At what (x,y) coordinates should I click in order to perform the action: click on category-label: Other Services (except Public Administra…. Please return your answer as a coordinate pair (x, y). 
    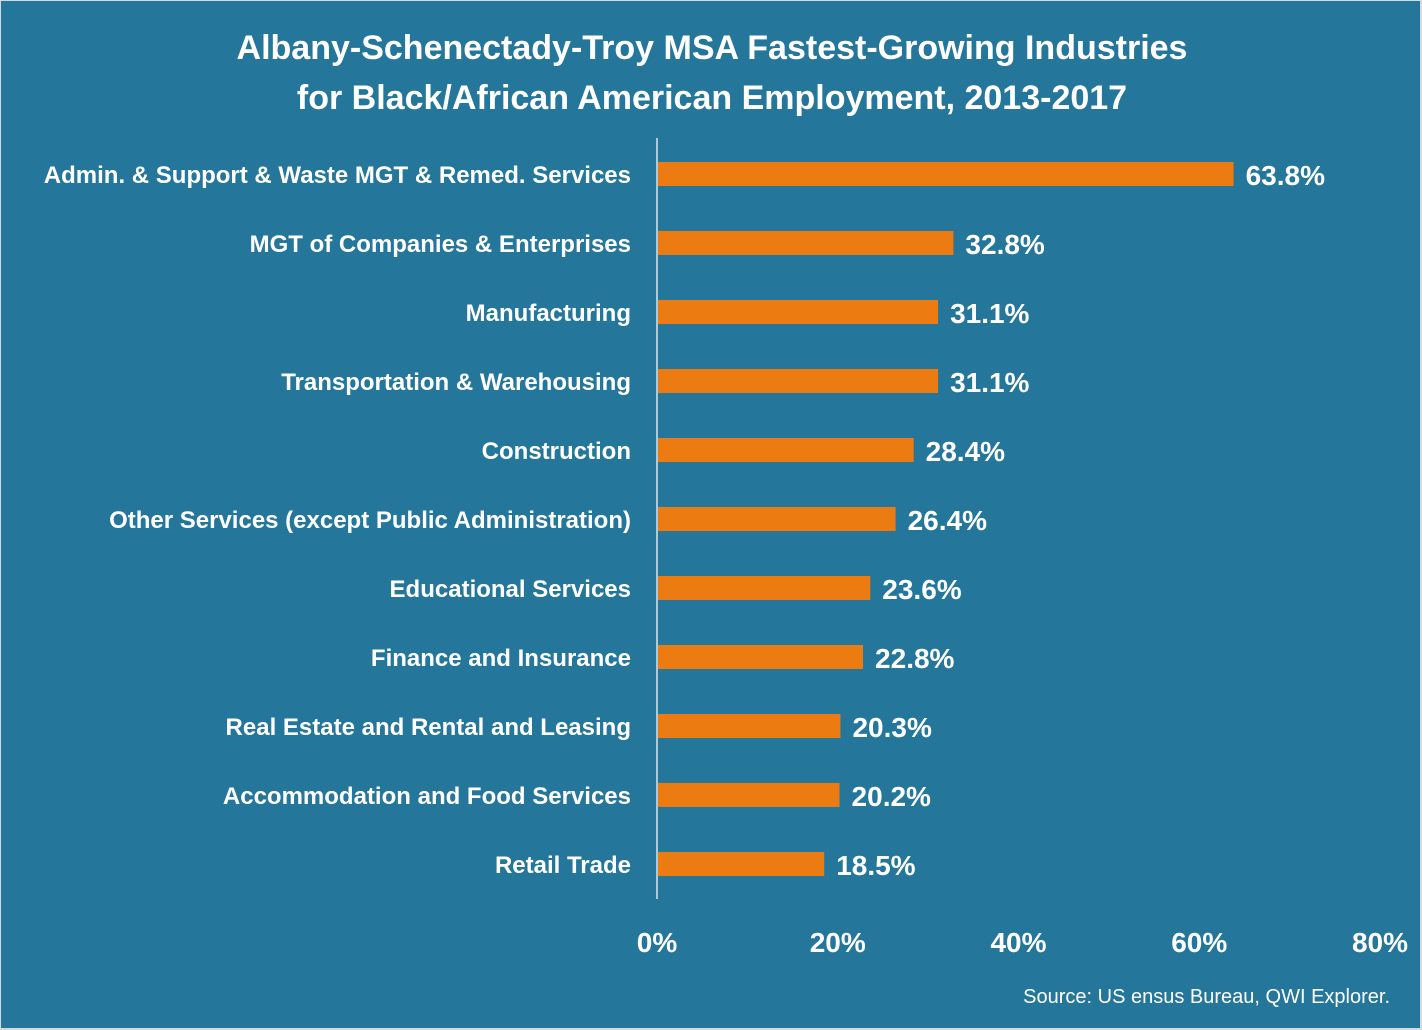
    Looking at the image, I should click on (370, 520).